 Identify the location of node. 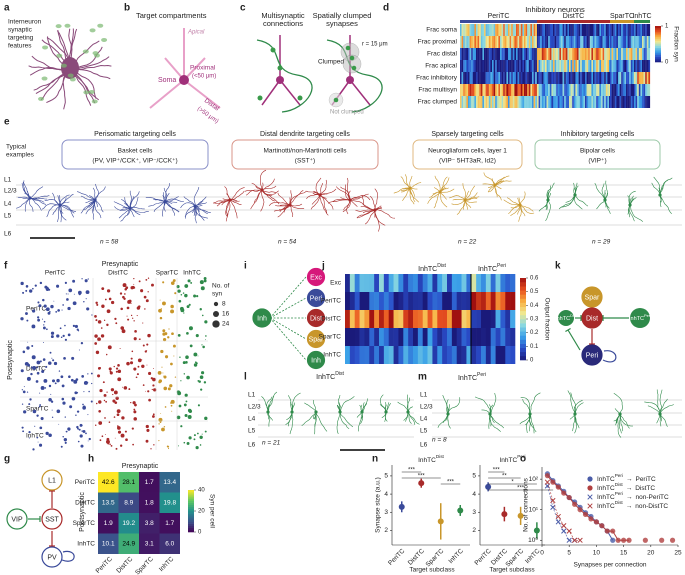
(592, 318).